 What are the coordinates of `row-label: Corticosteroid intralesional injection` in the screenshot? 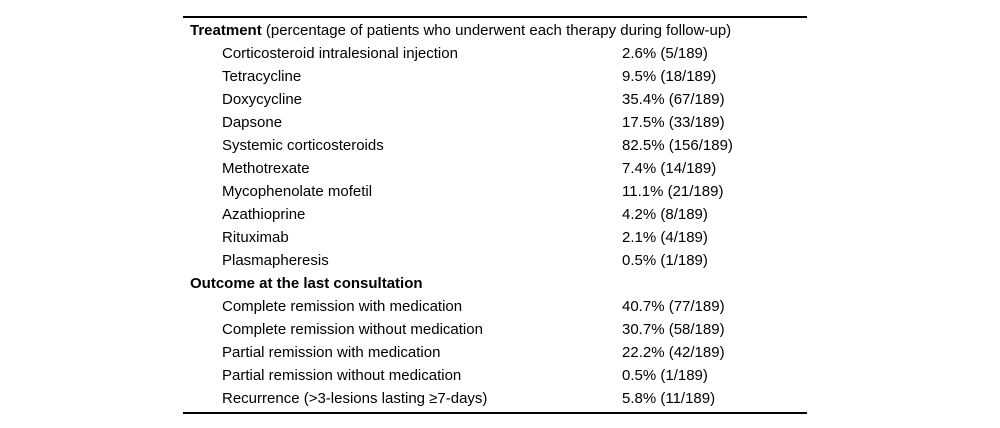 It's located at (340, 53).